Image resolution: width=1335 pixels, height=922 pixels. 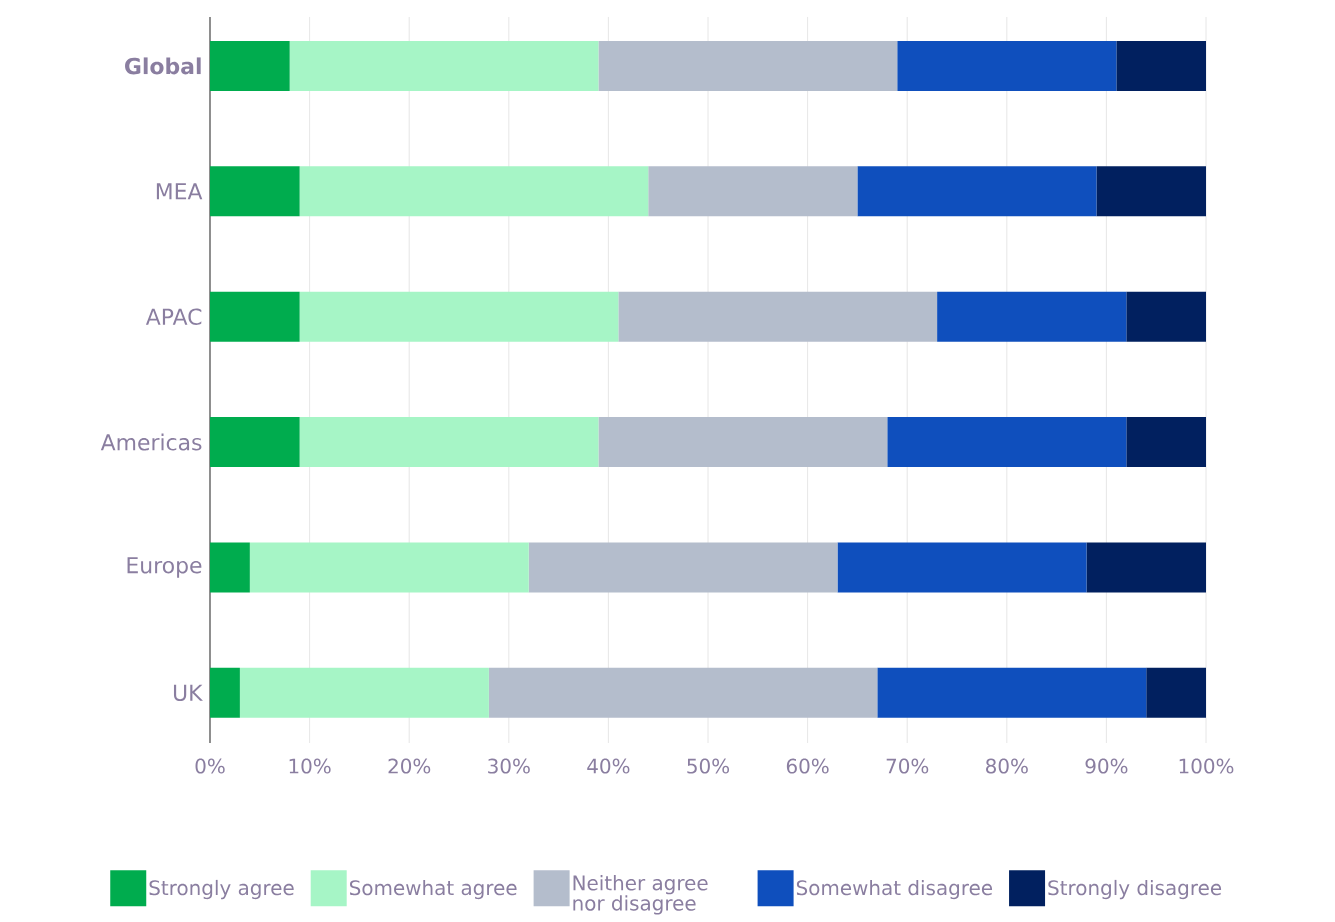 What do you see at coordinates (409, 766) in the screenshot?
I see `x-tick-label: 20%` at bounding box center [409, 766].